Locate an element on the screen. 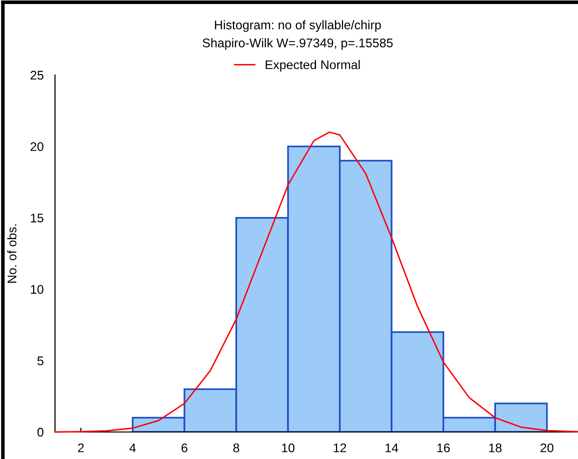 The width and height of the screenshot is (578, 459). y-tick-label: 25 is located at coordinates (37, 75).